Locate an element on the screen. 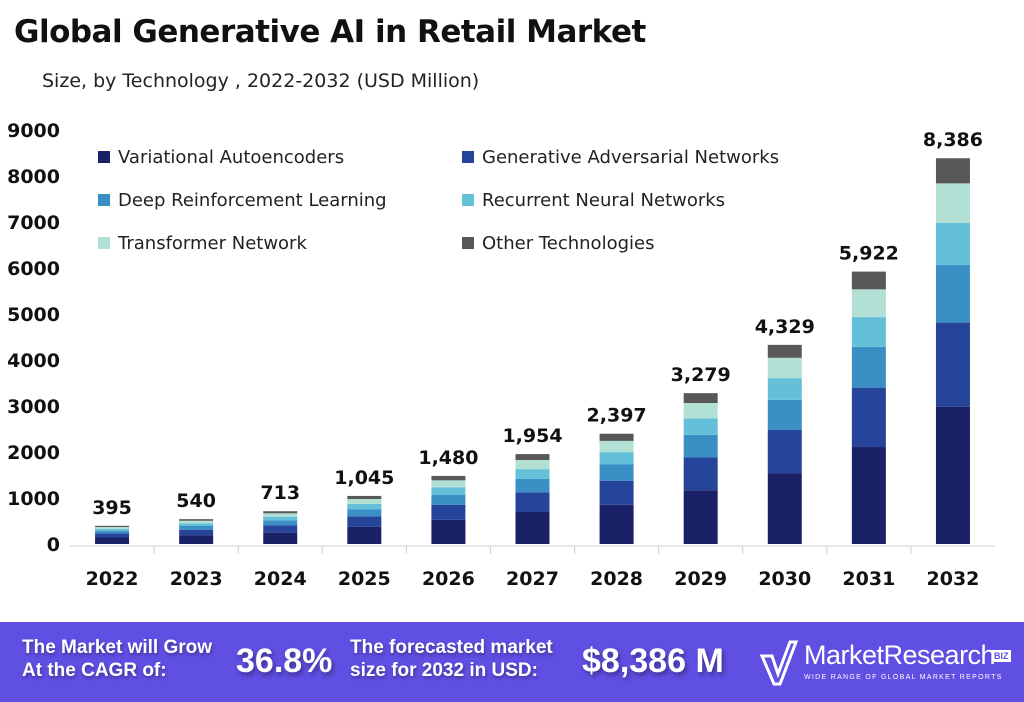 The image size is (1024, 702). total-label: 1,045 is located at coordinates (364, 478).